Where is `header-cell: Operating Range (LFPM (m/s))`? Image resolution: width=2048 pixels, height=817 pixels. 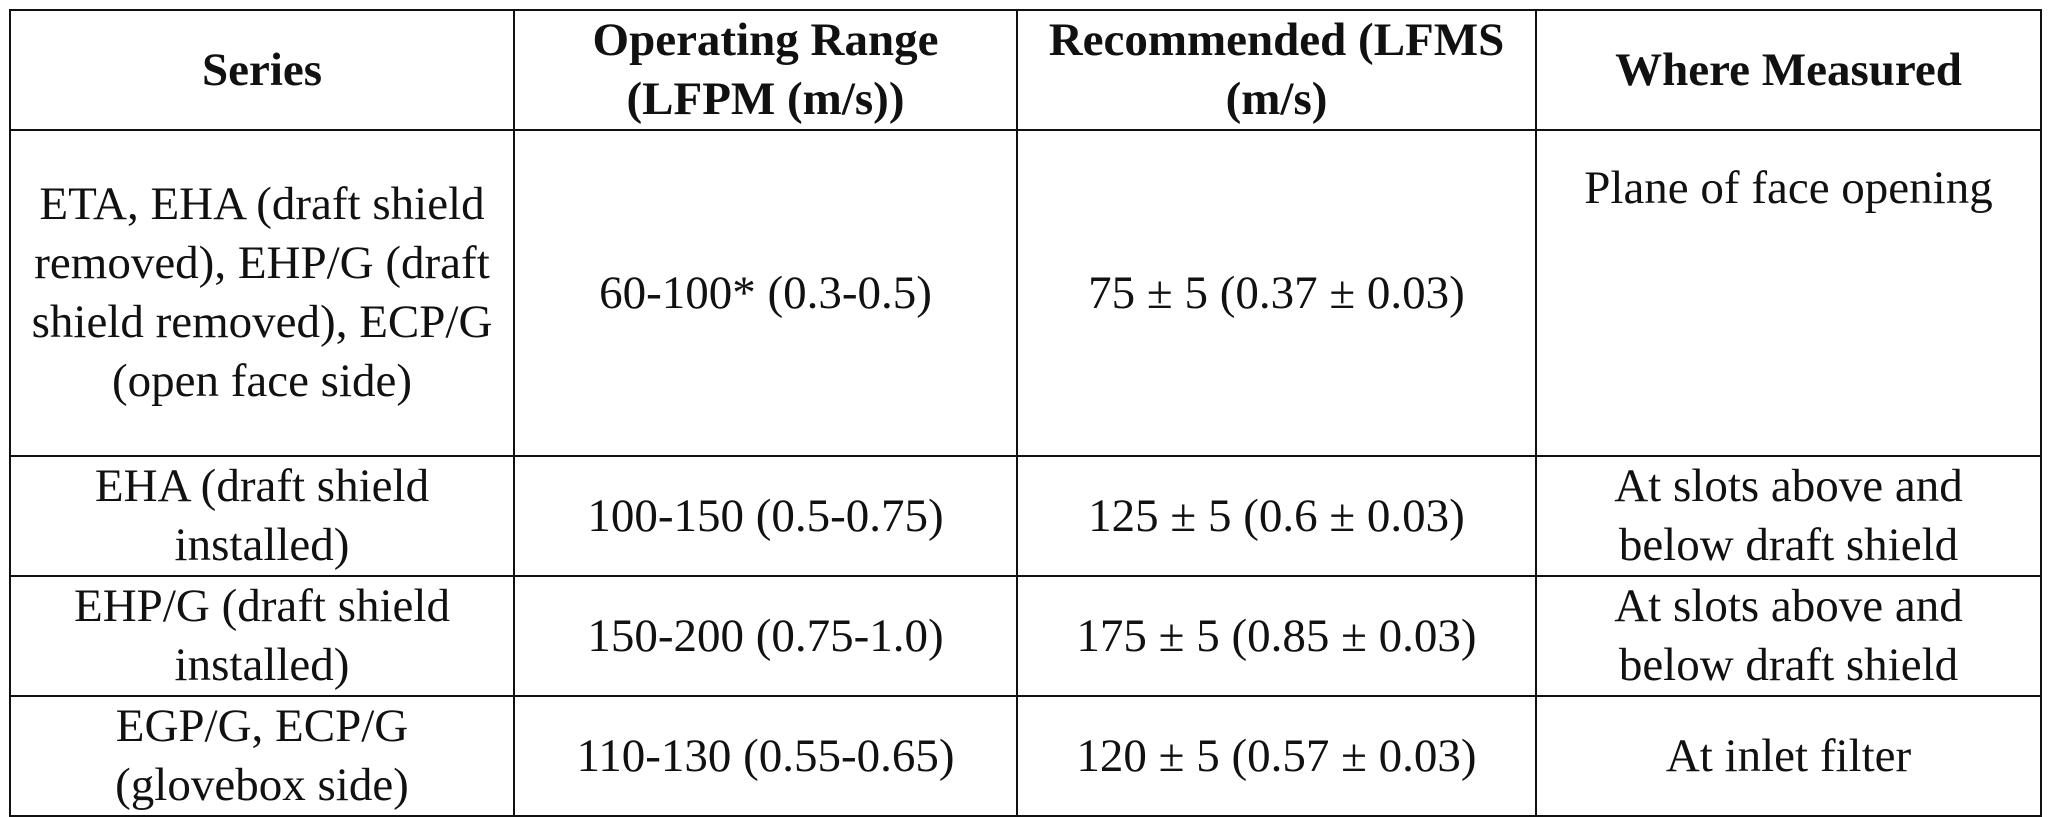
header-cell: Operating Range (LFPM (m/s)) is located at coordinates (765, 70).